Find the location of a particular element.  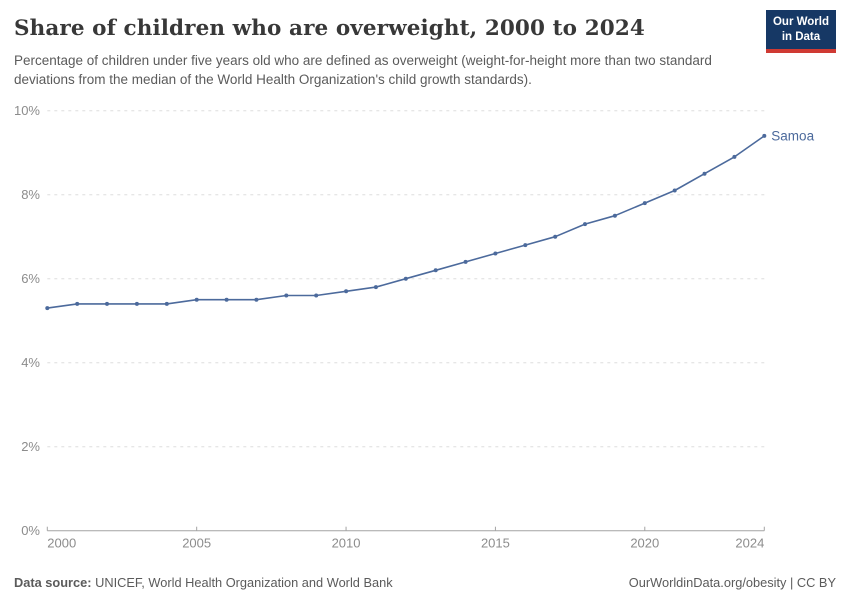

owid-logo: Our World in Data is located at coordinates (800, 31).